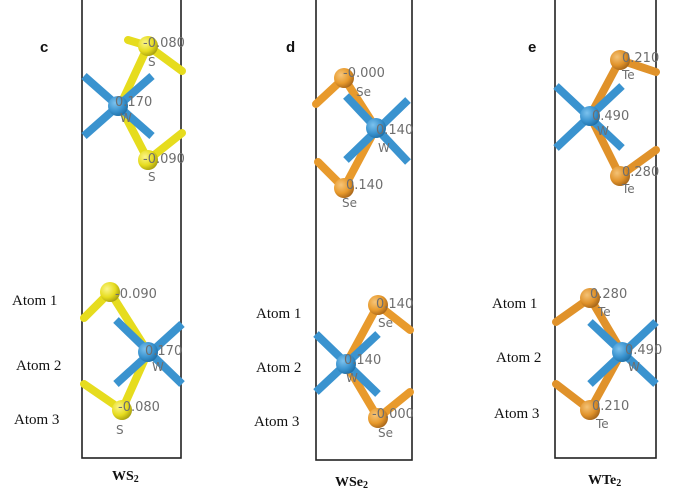 The height and width of the screenshot is (497, 675). I want to click on atom-labels-ws2: Atom 1 Atom 2 Atom 3, so click(36, 360).